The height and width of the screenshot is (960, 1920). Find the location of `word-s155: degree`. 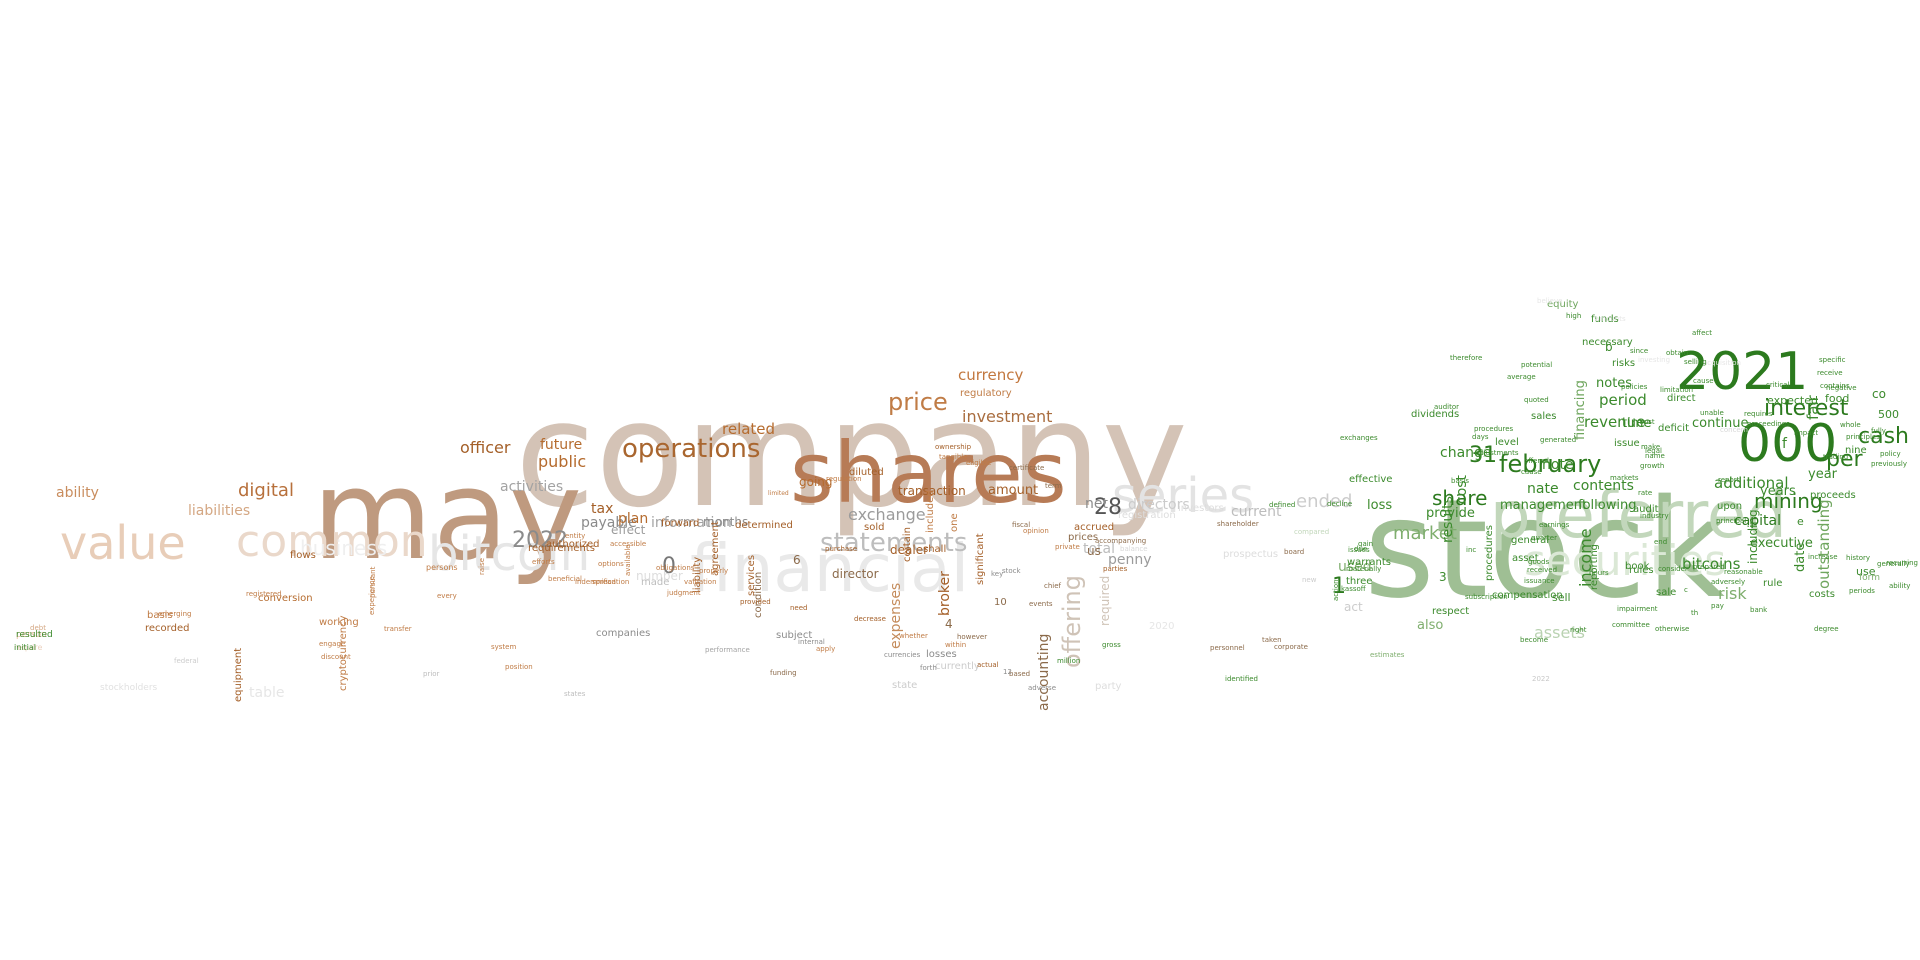

word-s155: degree is located at coordinates (1826, 629).